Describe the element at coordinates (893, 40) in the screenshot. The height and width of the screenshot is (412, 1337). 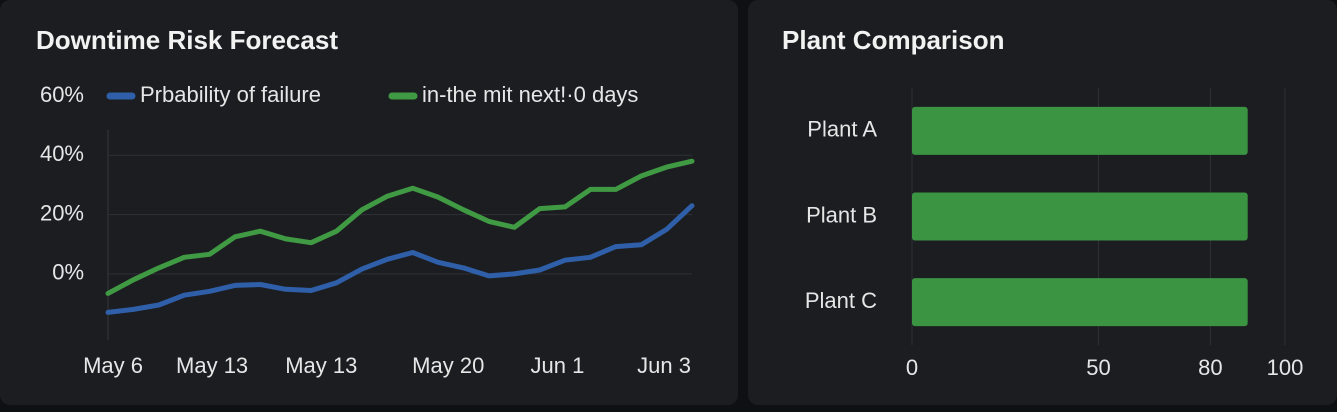
I see `chart-title: Plant Comparison` at that location.